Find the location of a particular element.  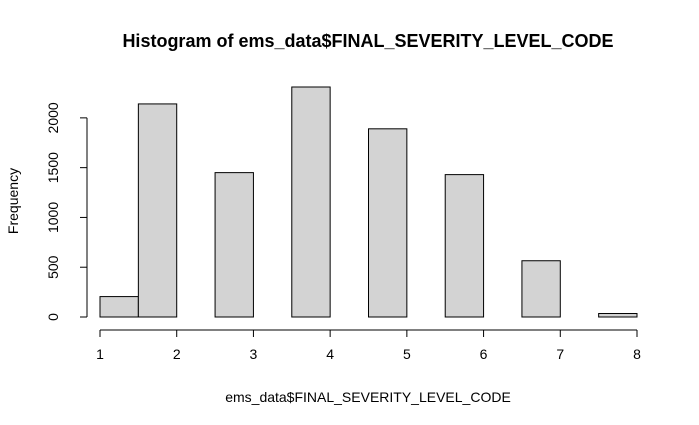

x-tick-label-0: 1 is located at coordinates (100, 354).